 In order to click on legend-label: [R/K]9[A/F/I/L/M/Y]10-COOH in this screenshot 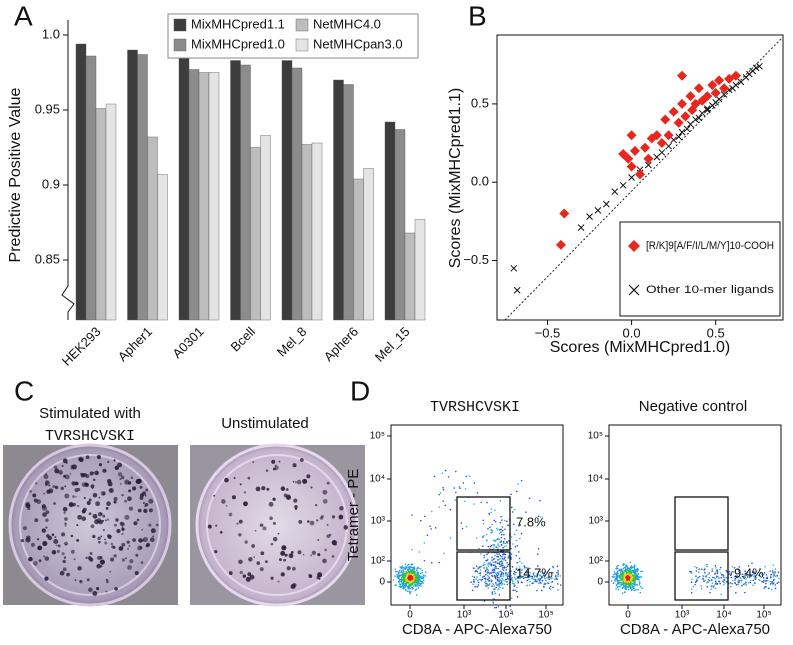, I will do `click(710, 246)`.